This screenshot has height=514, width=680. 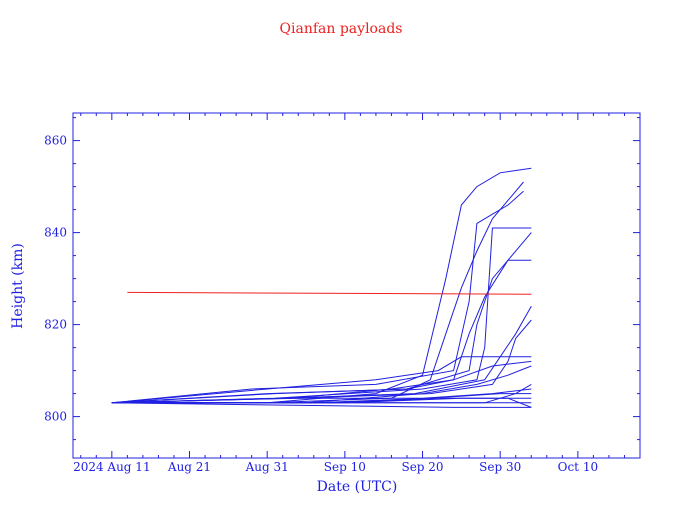 I want to click on x-tick-label: Sep 10, so click(x=345, y=467).